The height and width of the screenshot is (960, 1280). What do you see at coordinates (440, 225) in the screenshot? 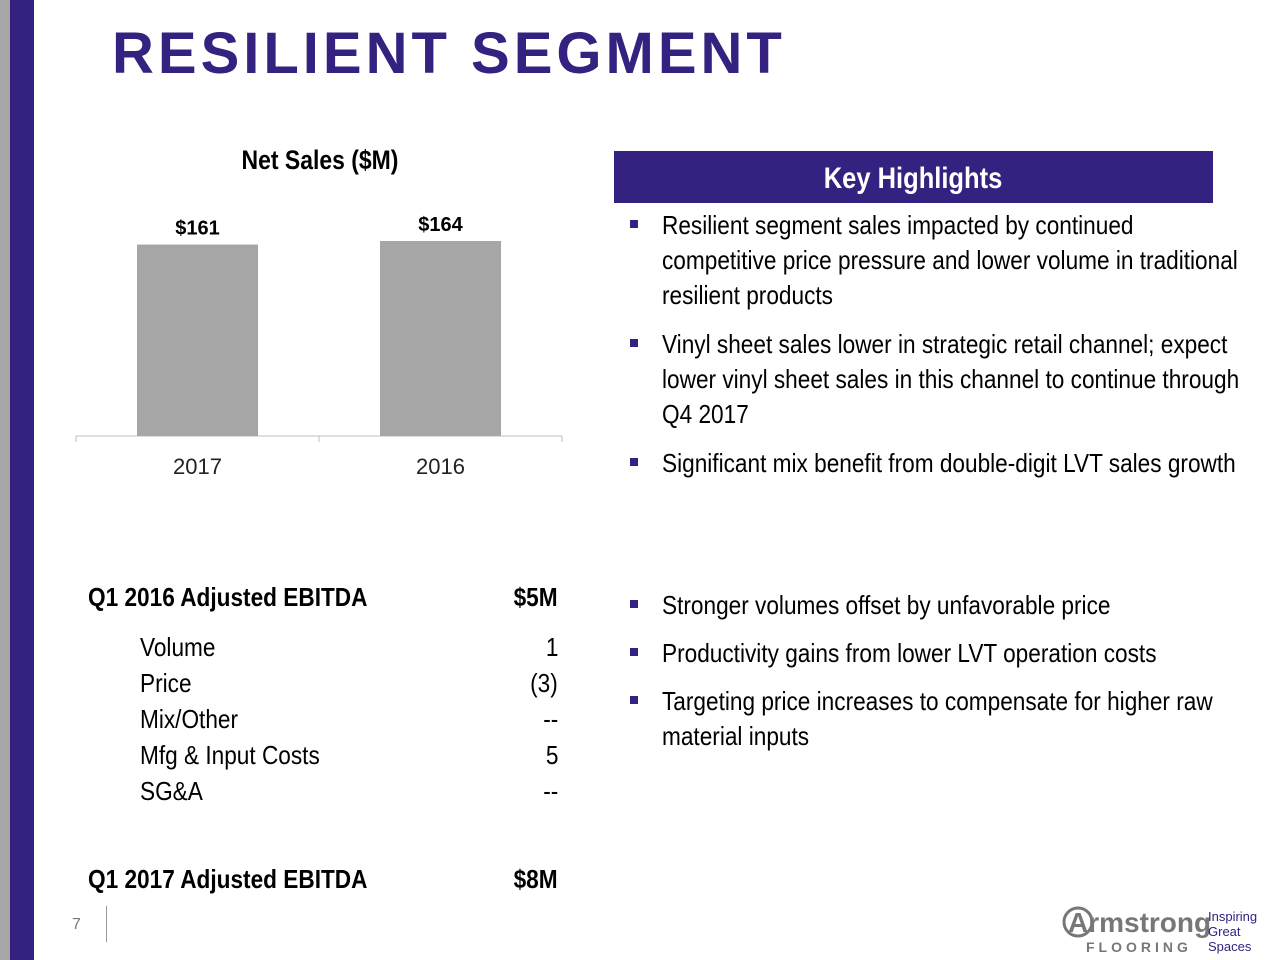
I see `data-label: $164` at bounding box center [440, 225].